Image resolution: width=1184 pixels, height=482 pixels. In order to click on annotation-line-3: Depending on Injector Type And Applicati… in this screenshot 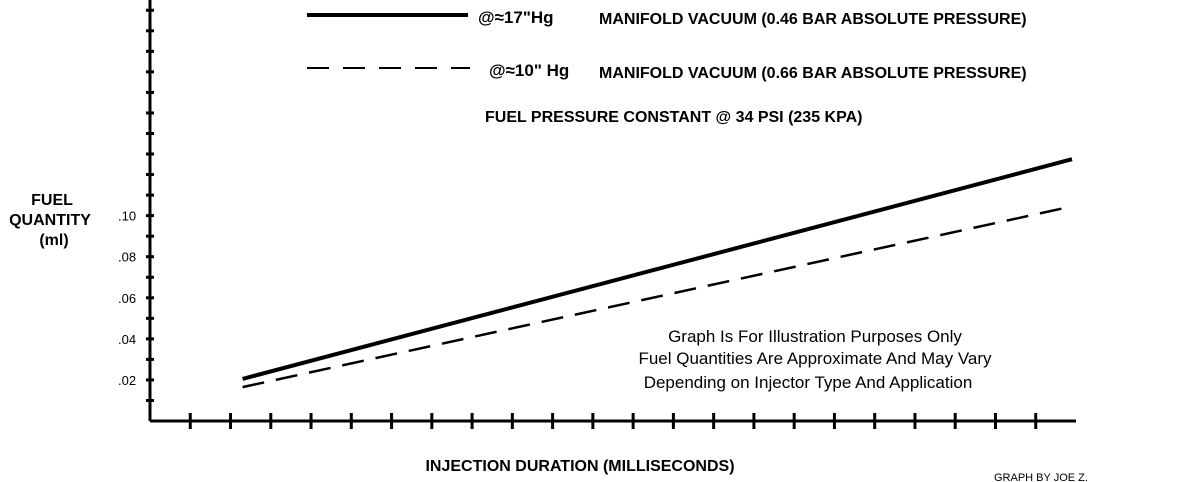, I will do `click(808, 382)`.